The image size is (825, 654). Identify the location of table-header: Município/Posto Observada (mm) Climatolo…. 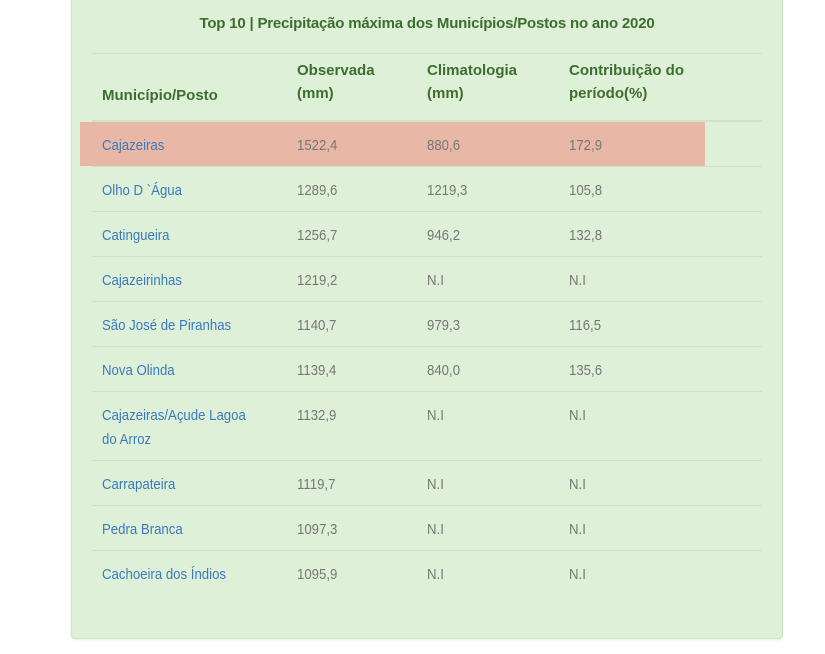
(427, 87).